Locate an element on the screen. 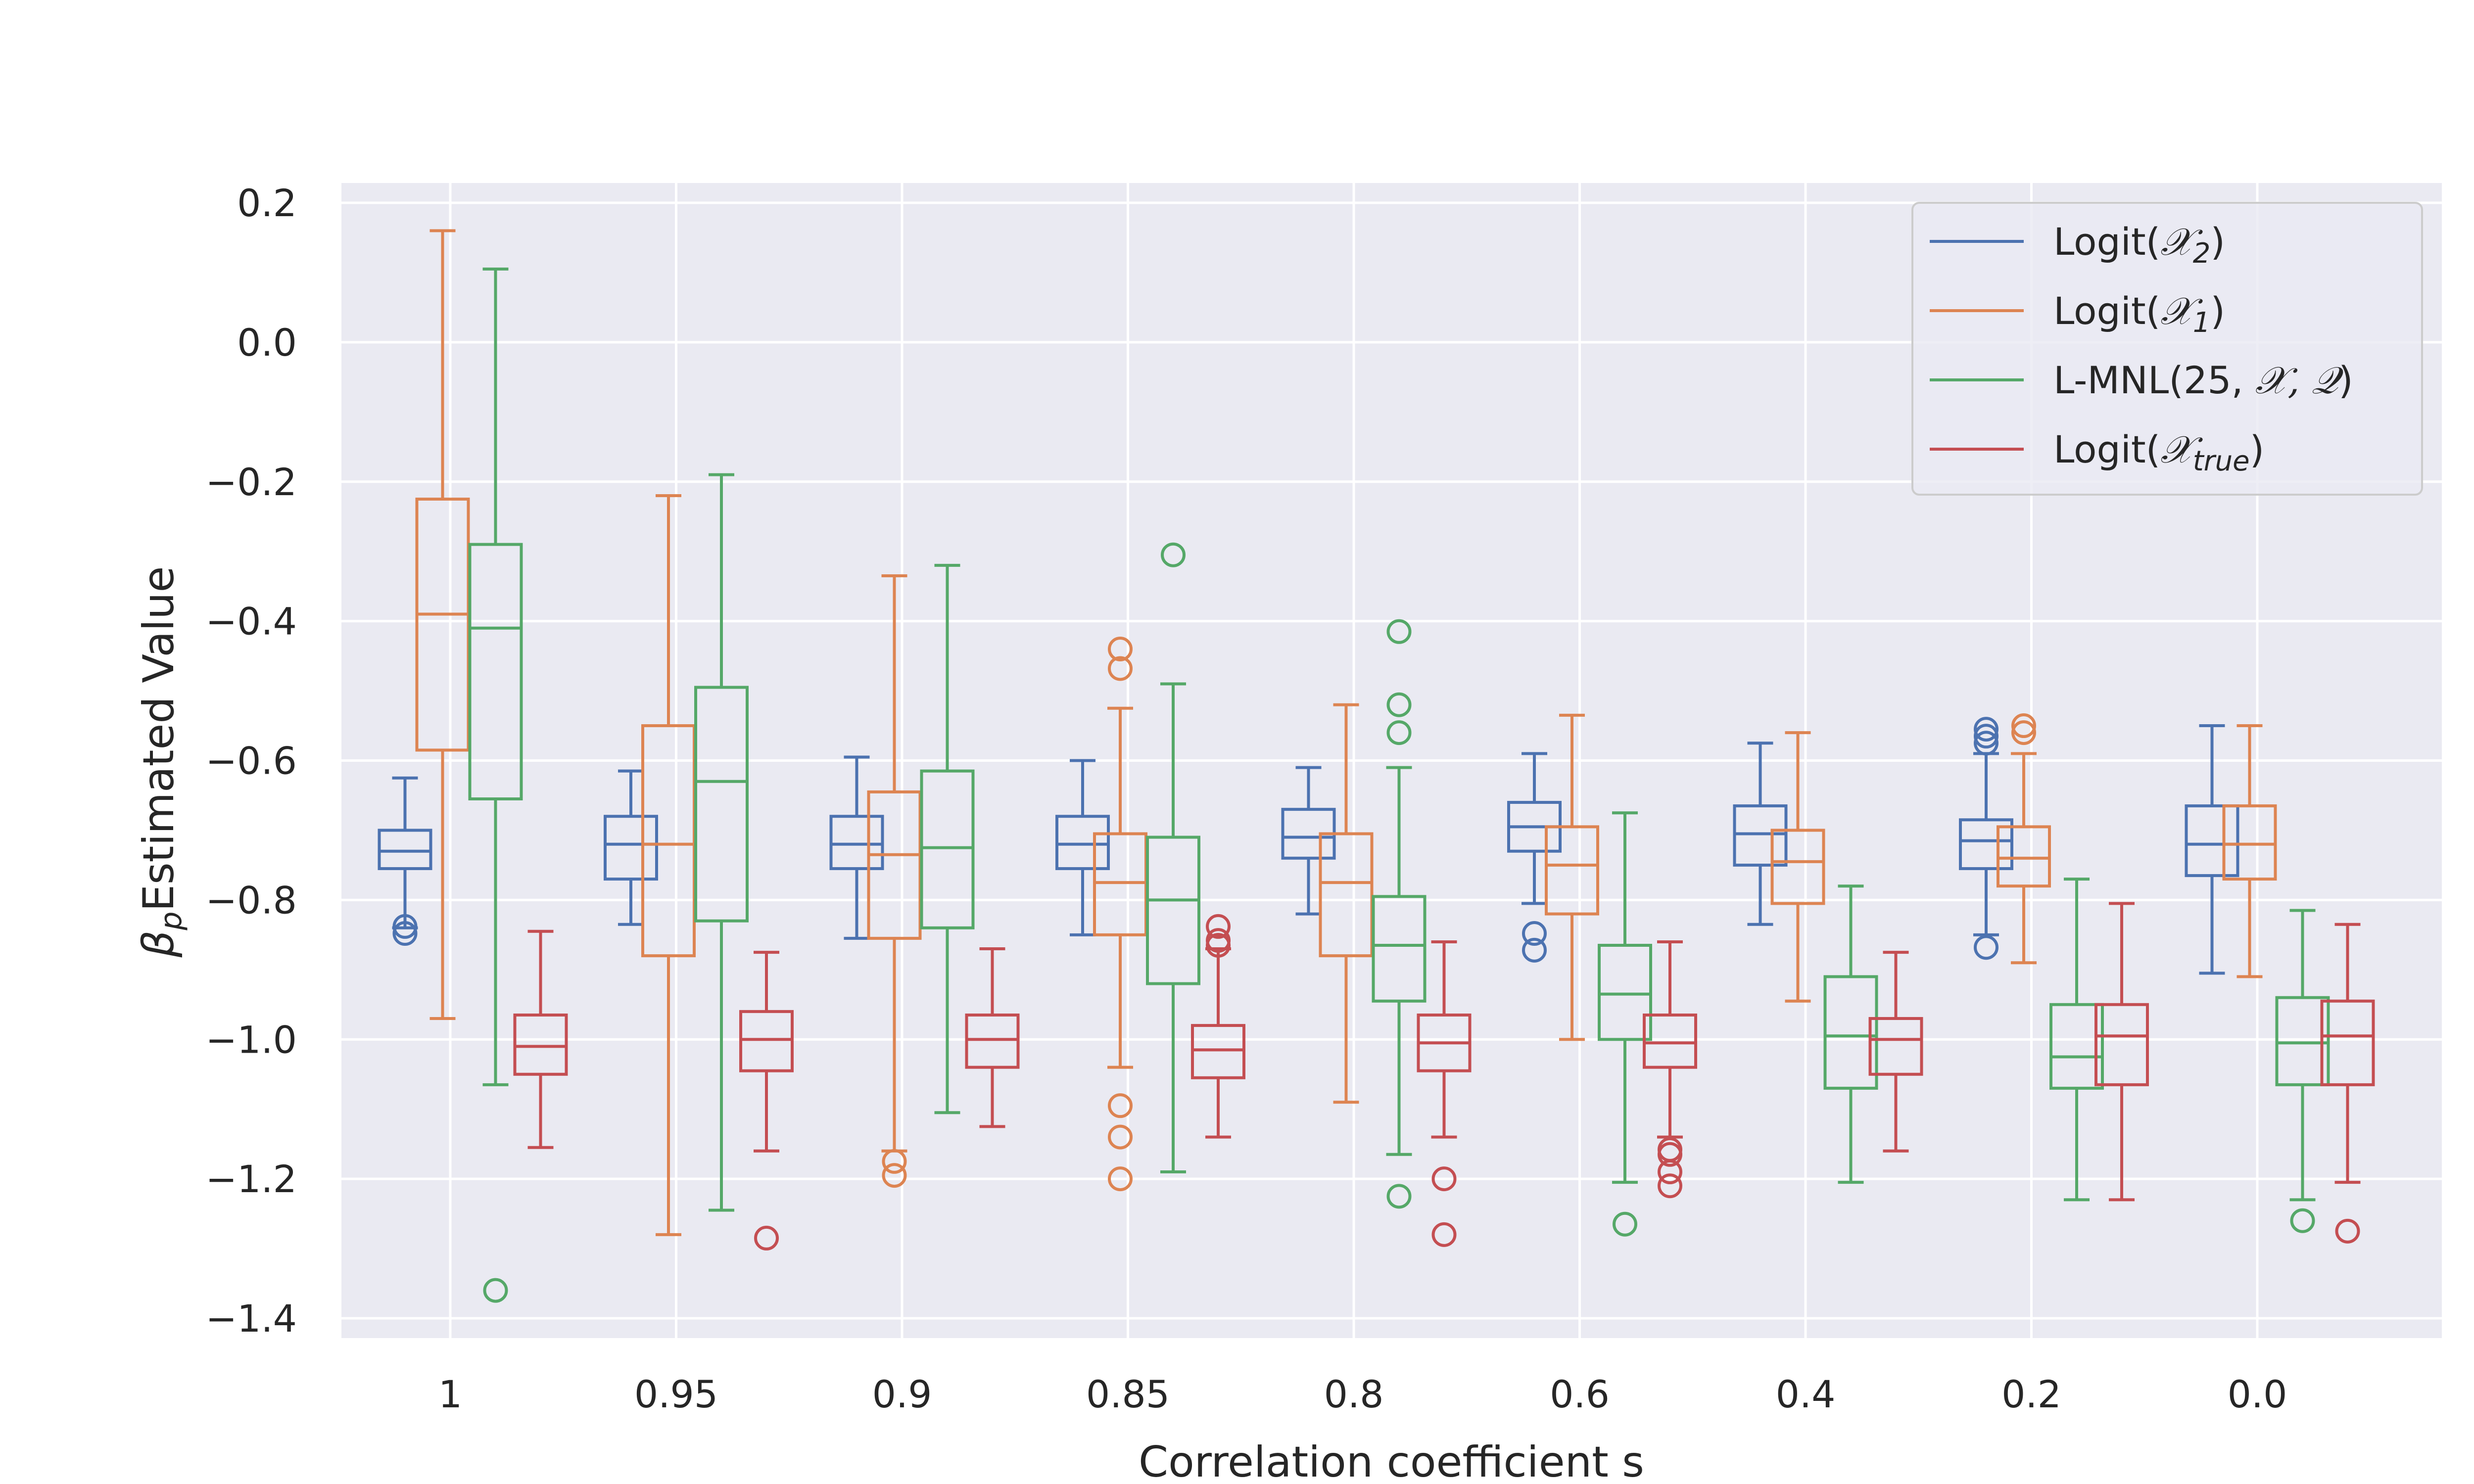 This screenshot has width=2474, height=1484. y-tick-label: −0.4 is located at coordinates (251, 622).